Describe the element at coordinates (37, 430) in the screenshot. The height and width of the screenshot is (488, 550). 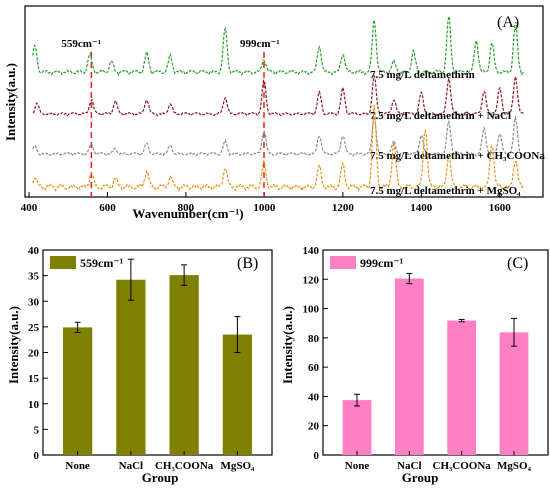
I see `y-tick-label: 5` at that location.